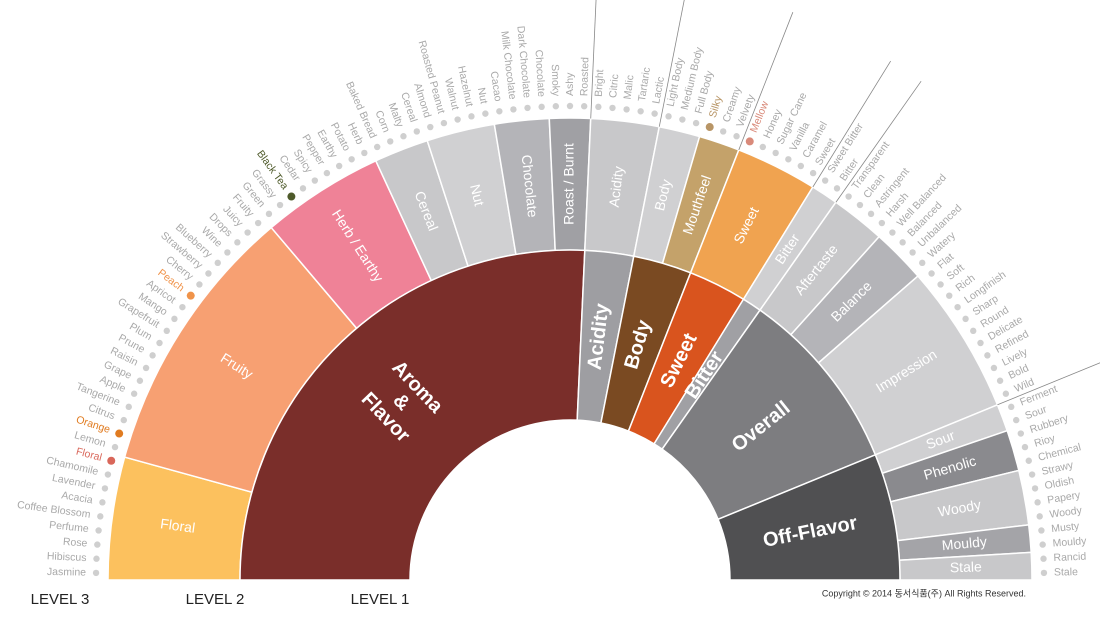 The image size is (1100, 620). I want to click on leaf-label: Mouldy, so click(1069, 542).